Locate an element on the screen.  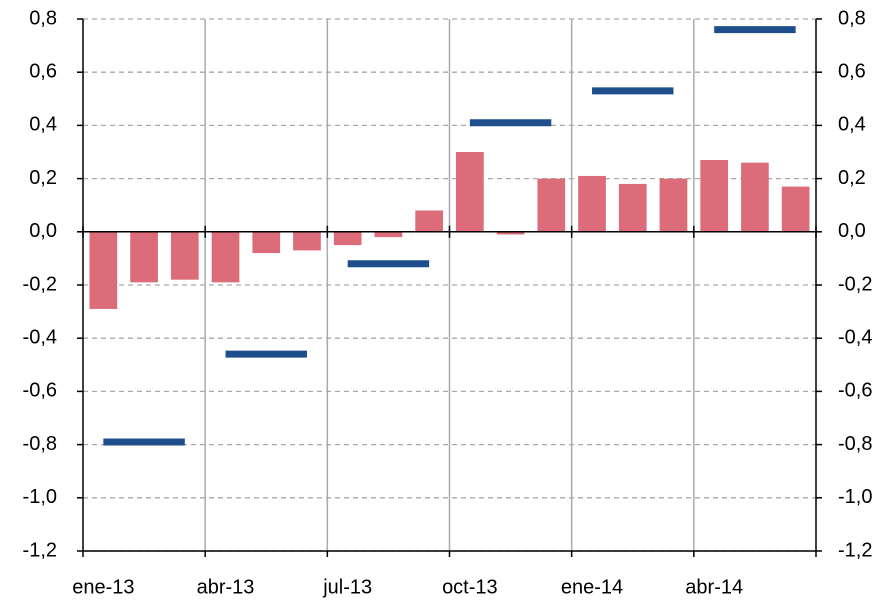
y-tick-label: -1,2 is located at coordinates (40, 550).